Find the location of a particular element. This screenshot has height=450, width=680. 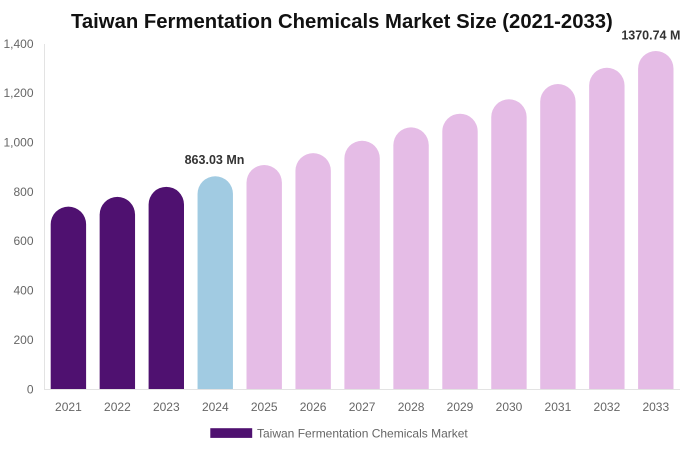

svg-text: 2022 is located at coordinates (117, 407).